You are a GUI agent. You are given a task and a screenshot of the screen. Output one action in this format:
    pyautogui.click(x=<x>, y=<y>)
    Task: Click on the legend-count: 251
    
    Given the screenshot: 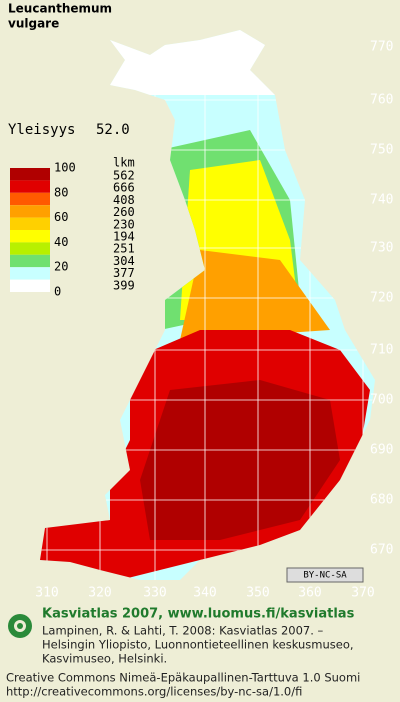 What is the action you would take?
    pyautogui.click(x=124, y=249)
    